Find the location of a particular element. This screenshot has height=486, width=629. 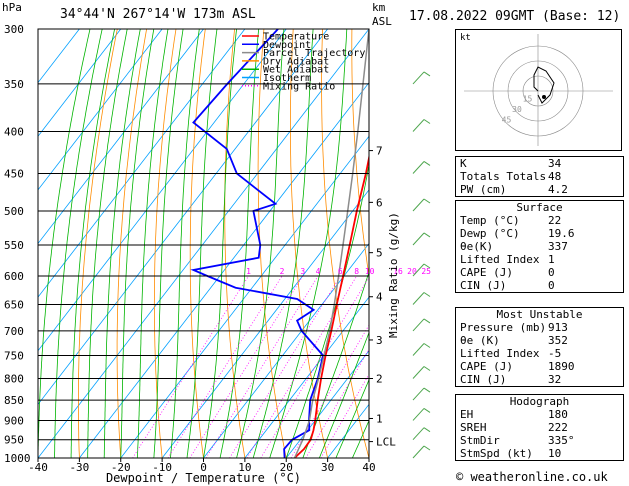

x-tick-label: 10 is located at coordinates (244, 467).